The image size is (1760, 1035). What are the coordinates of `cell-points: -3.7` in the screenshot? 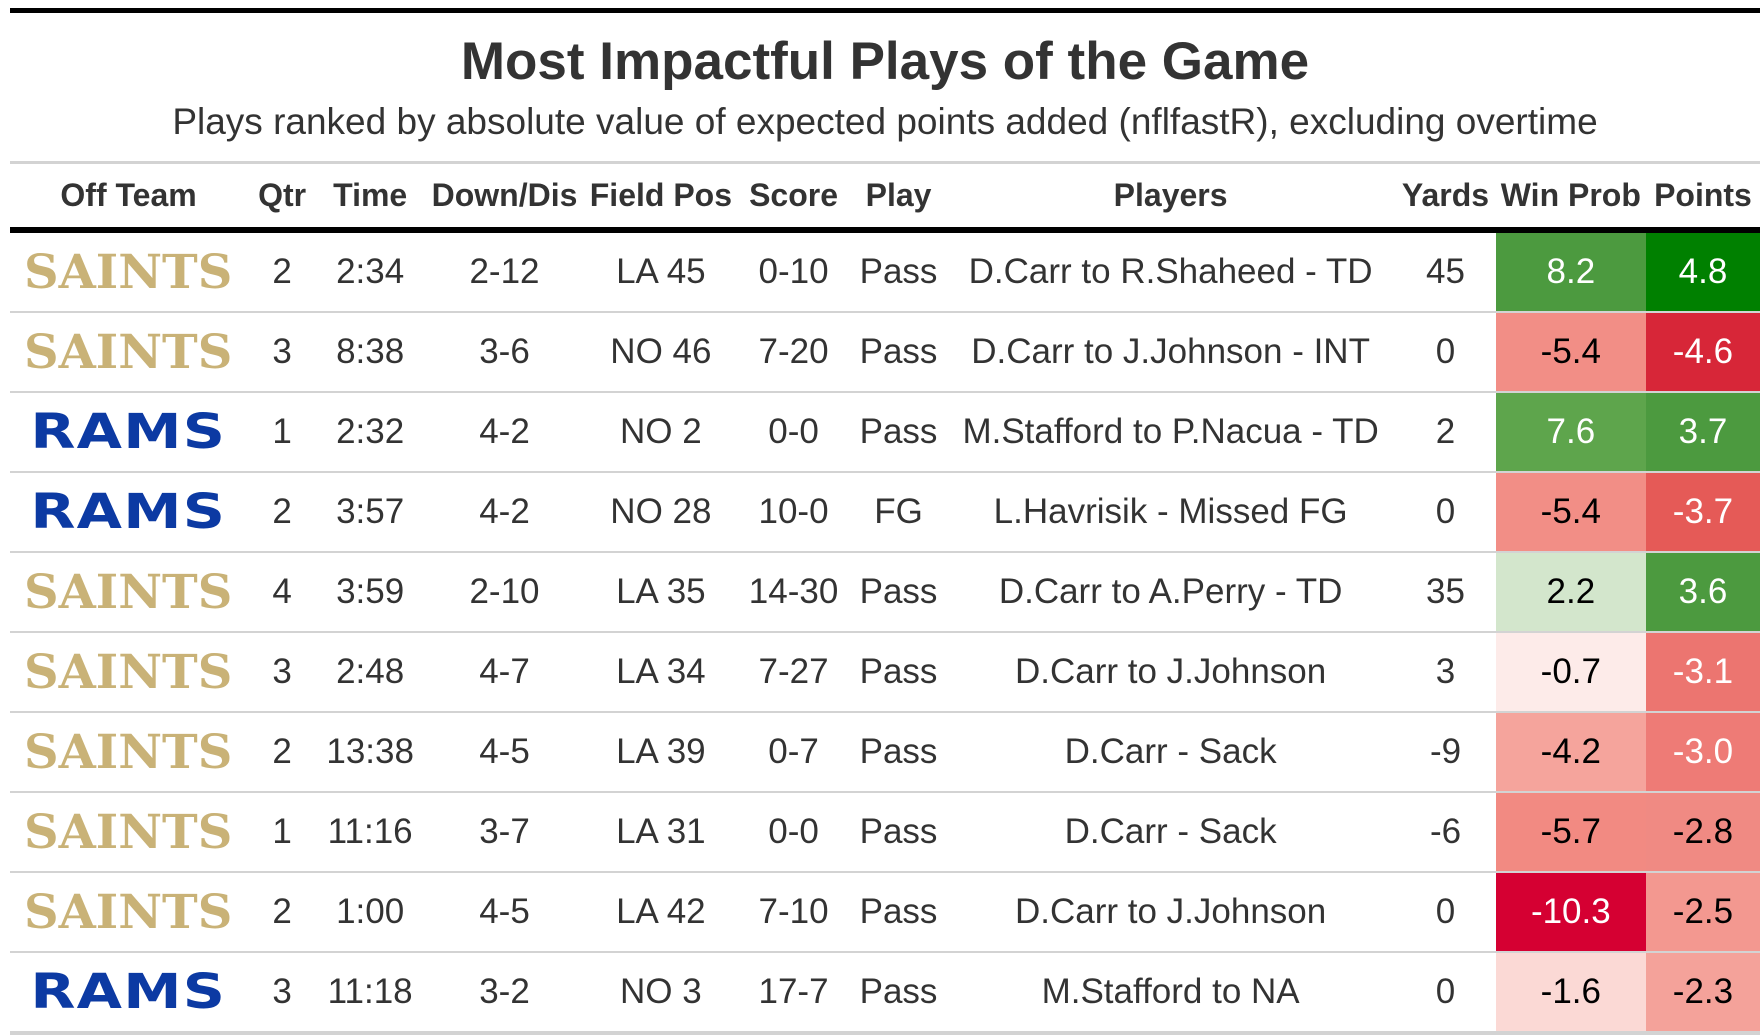 It's located at (1702, 512).